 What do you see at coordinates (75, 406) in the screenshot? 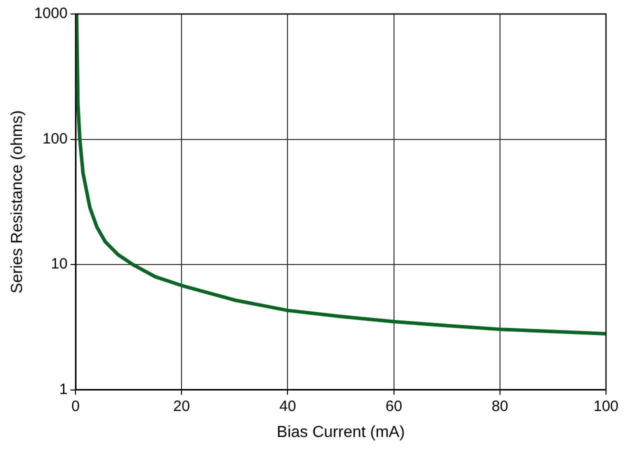
I see `x-tick-label: 0` at bounding box center [75, 406].